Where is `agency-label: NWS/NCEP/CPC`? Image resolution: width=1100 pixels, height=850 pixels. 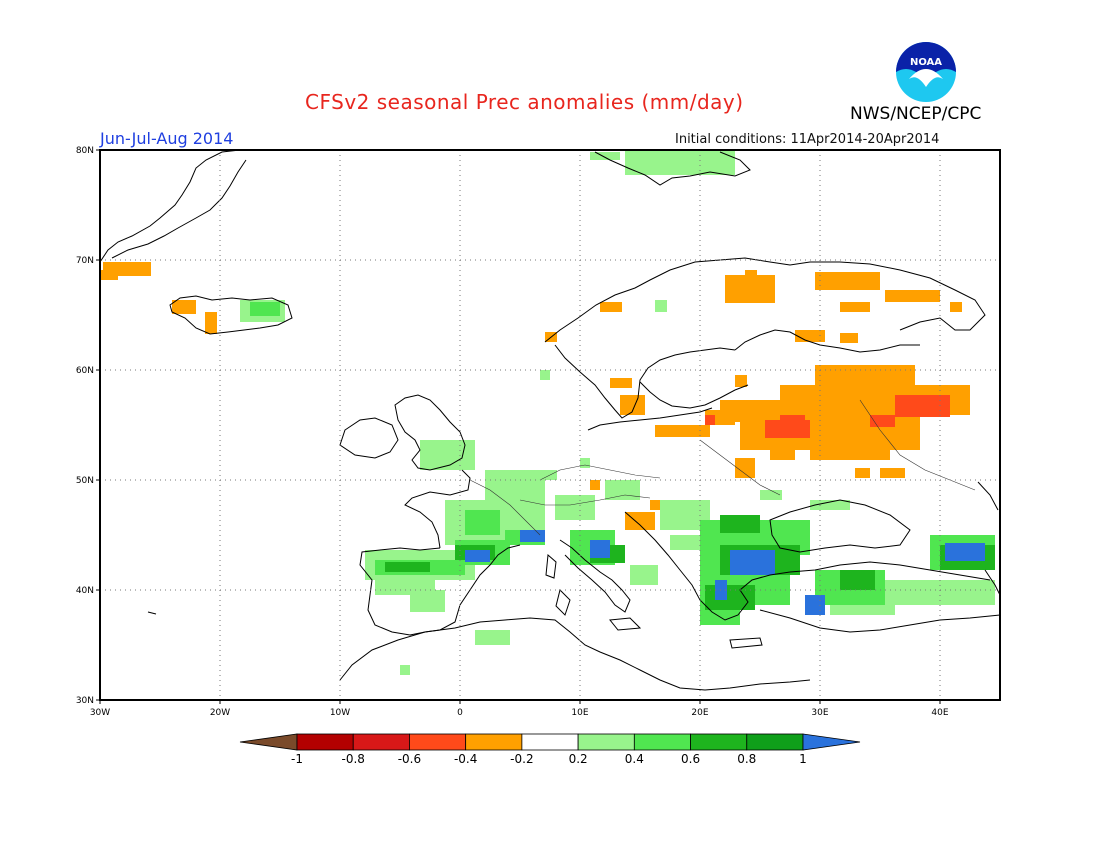
agency-label: NWS/NCEP/CPC is located at coordinates (916, 114).